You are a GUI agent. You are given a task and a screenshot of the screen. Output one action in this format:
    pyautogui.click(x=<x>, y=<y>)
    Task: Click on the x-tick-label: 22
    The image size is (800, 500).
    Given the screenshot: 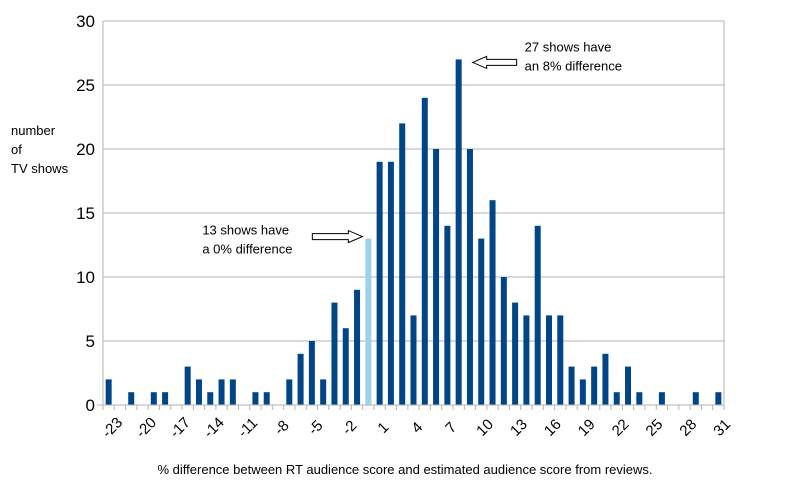 What is the action you would take?
    pyautogui.click(x=621, y=428)
    